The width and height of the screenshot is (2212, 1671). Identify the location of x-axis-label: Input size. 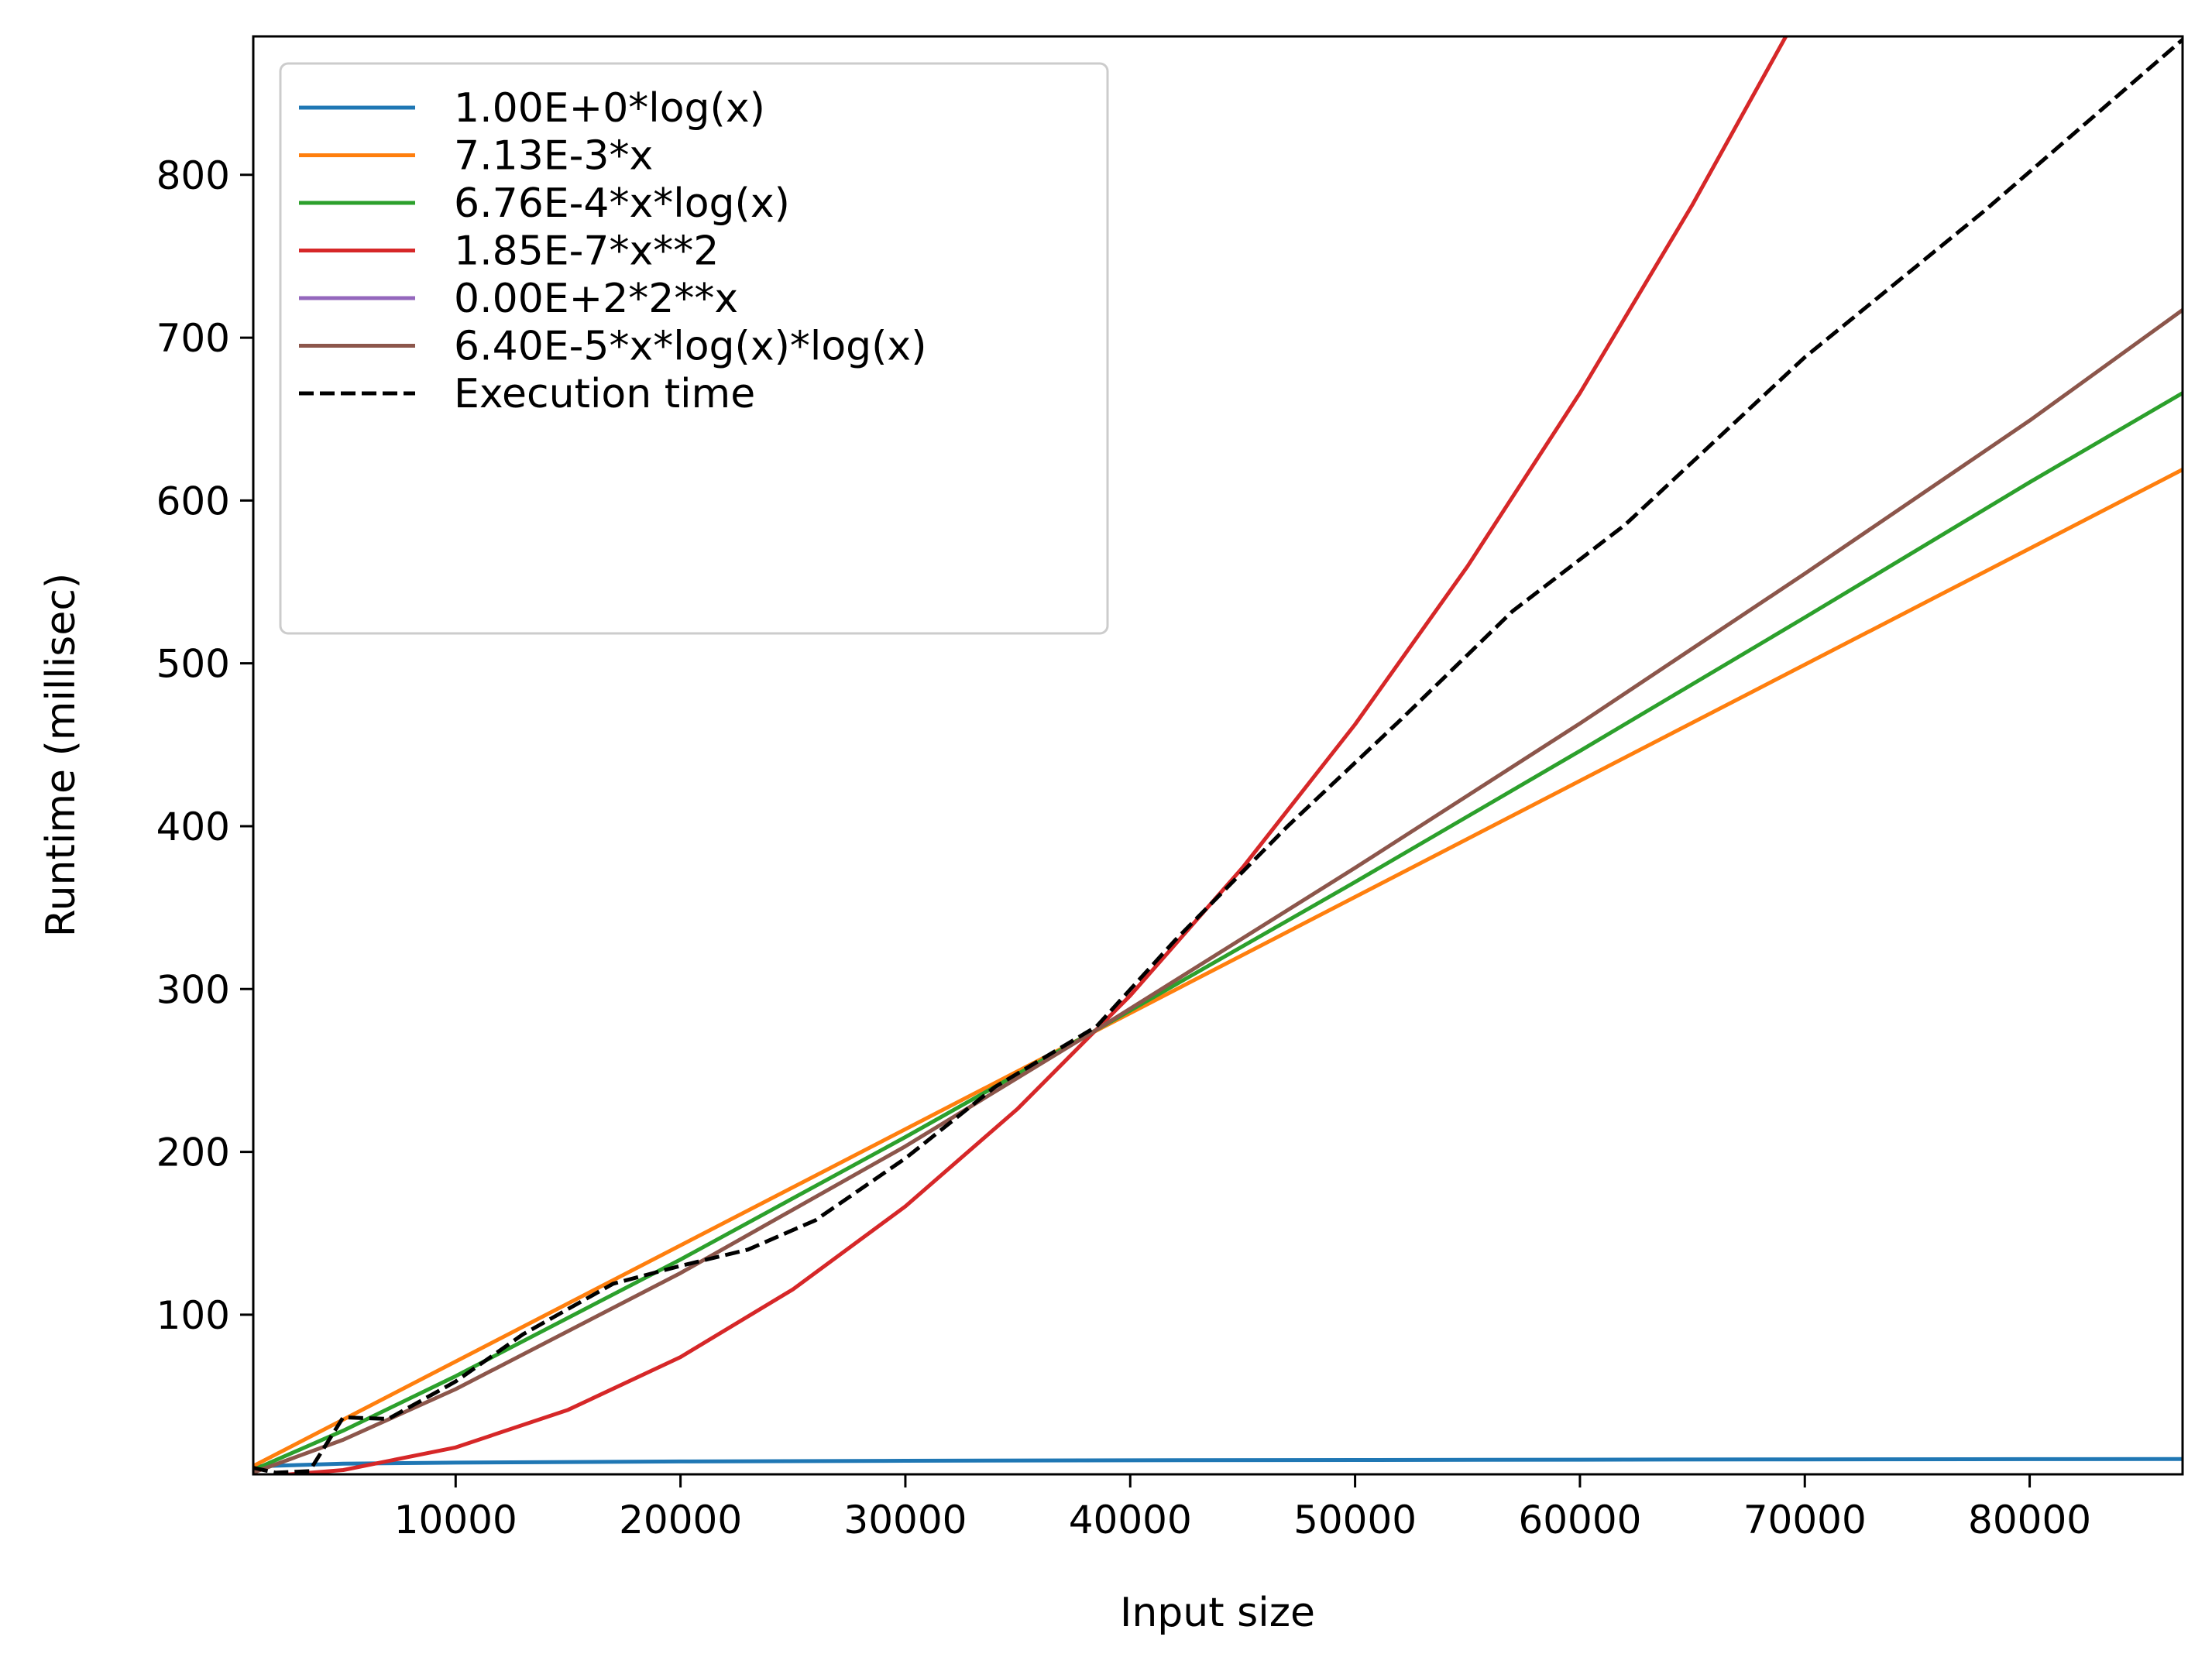
(1217, 1613).